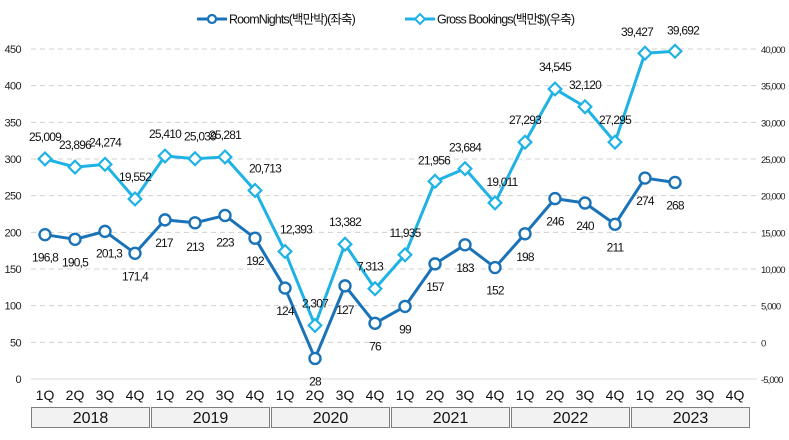 This screenshot has width=789, height=440. What do you see at coordinates (345, 310) in the screenshot?
I see `roomnights-label: 127` at bounding box center [345, 310].